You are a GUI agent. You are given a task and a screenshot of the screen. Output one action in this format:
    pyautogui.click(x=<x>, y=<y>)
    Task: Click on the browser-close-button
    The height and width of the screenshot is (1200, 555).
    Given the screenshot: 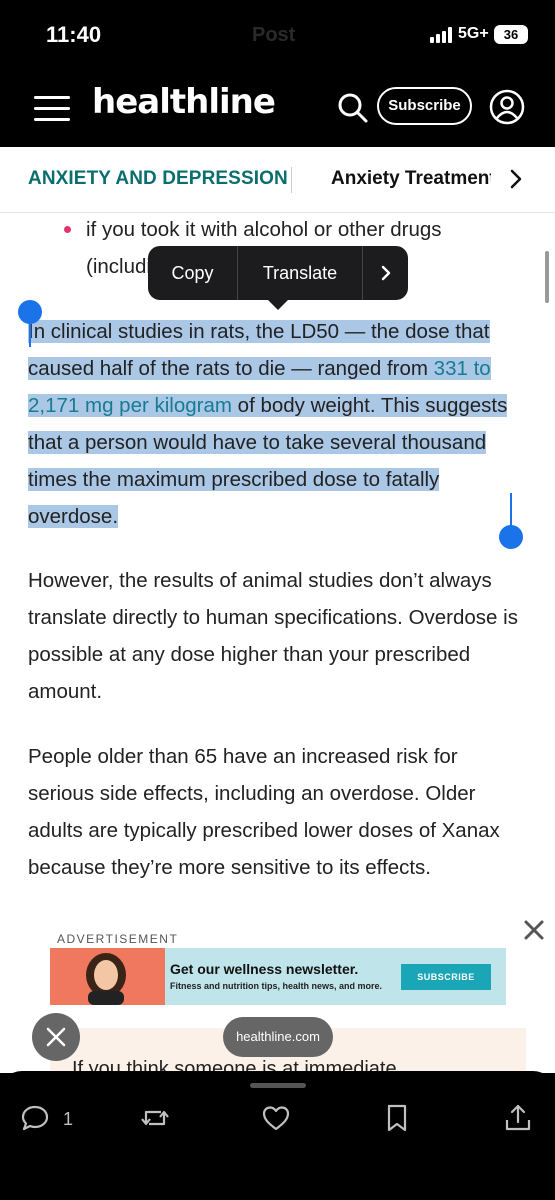 What is the action you would take?
    pyautogui.click(x=56, y=1037)
    